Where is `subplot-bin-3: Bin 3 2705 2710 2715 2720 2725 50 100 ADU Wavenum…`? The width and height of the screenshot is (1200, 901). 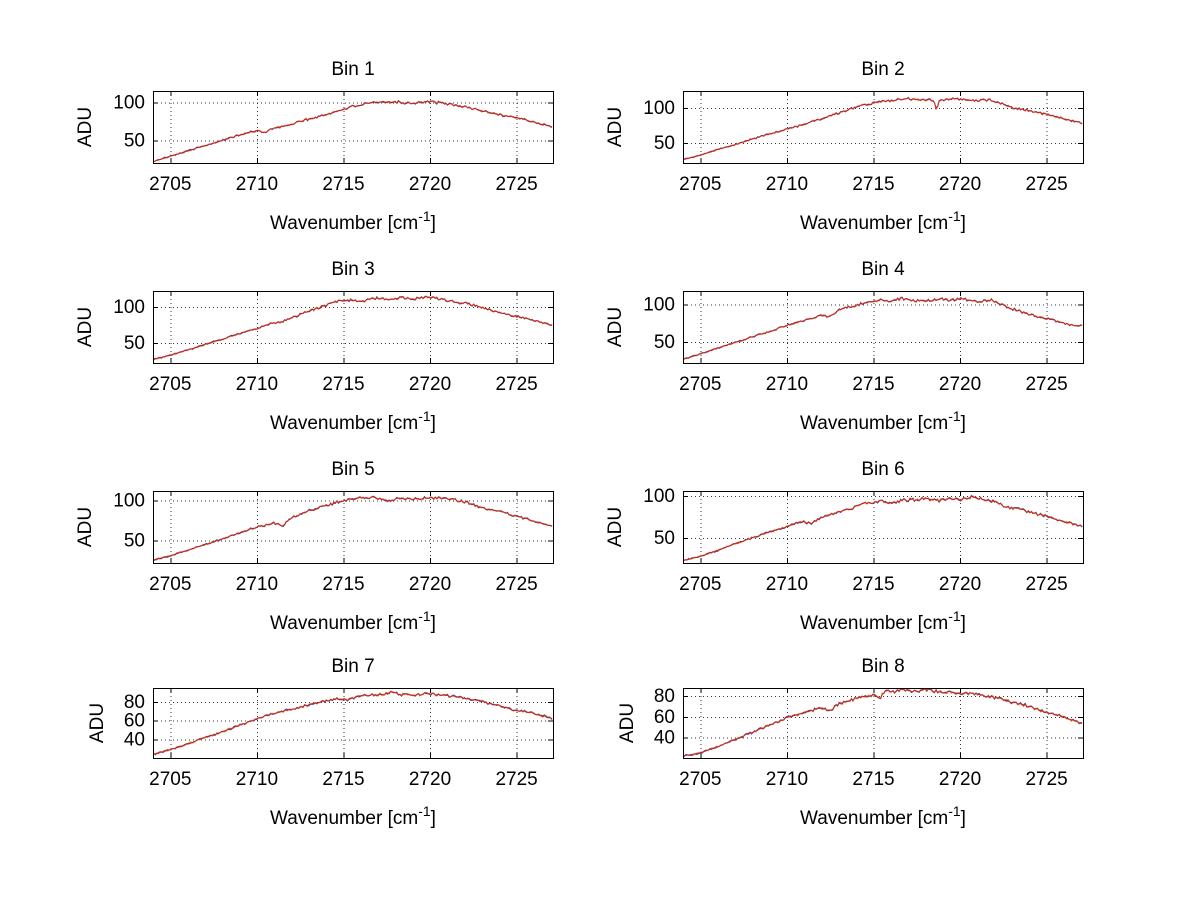 subplot-bin-3: Bin 3 2705 2710 2715 2720 2725 50 100 ADU Wavenum… is located at coordinates (314, 346).